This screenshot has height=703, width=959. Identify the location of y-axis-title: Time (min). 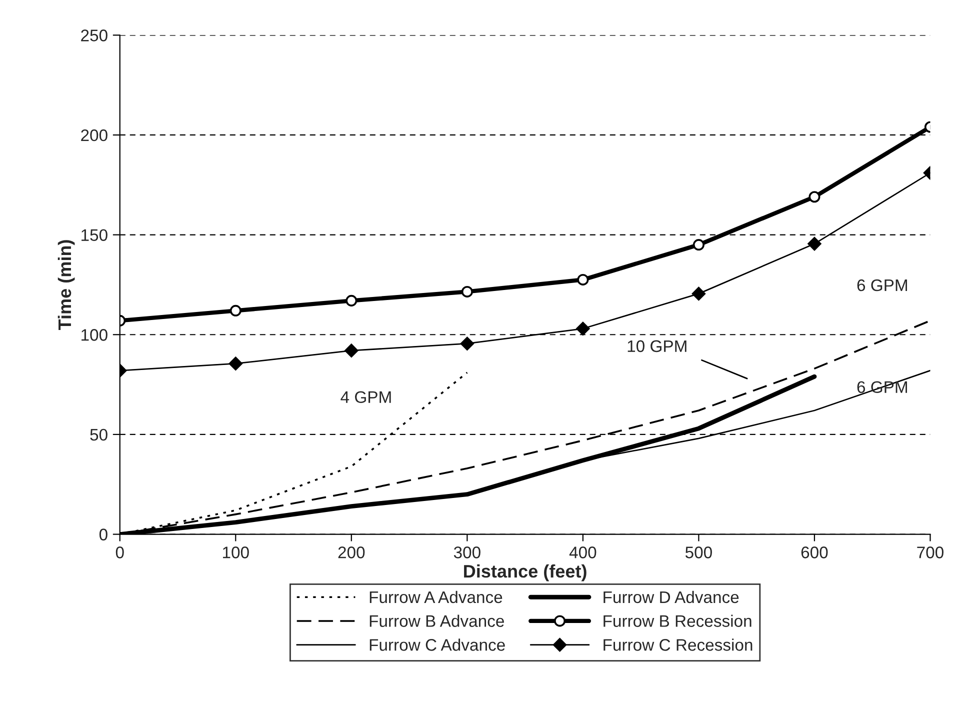
(66, 285).